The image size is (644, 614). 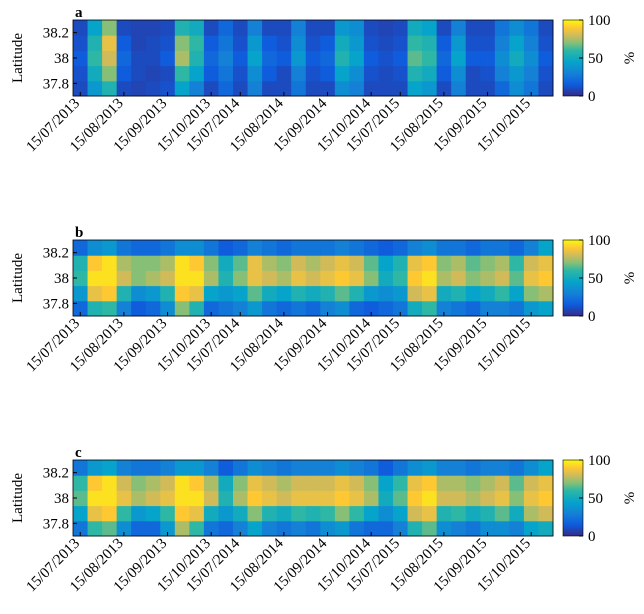 I want to click on y-tick-label: 38.2, so click(x=56, y=474).